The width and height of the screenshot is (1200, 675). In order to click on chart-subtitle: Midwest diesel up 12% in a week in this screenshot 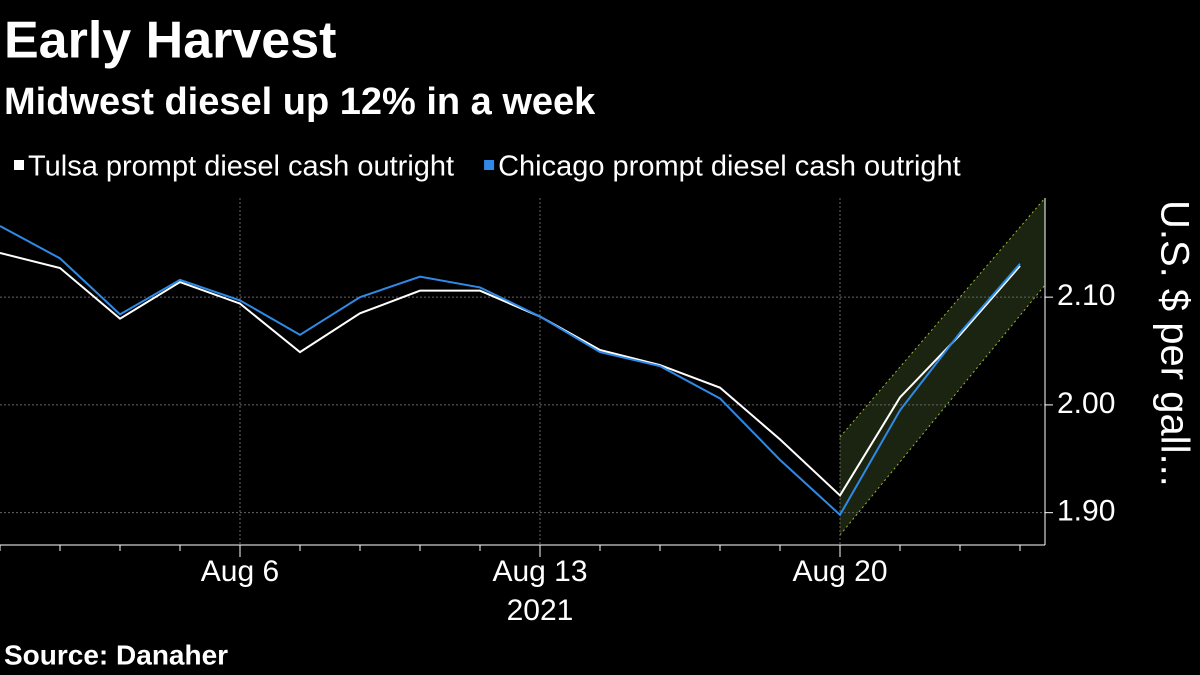, I will do `click(300, 102)`.